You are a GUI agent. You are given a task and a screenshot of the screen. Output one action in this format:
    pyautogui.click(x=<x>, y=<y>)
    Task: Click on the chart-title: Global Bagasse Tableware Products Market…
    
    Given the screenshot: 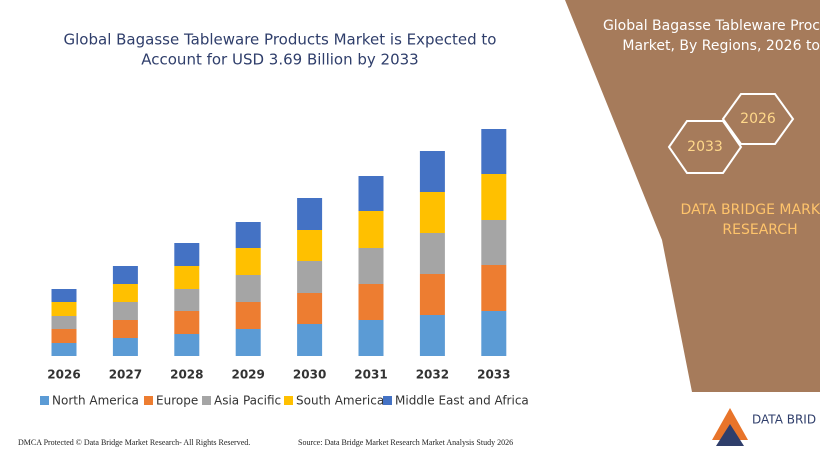 What is the action you would take?
    pyautogui.click(x=280, y=40)
    